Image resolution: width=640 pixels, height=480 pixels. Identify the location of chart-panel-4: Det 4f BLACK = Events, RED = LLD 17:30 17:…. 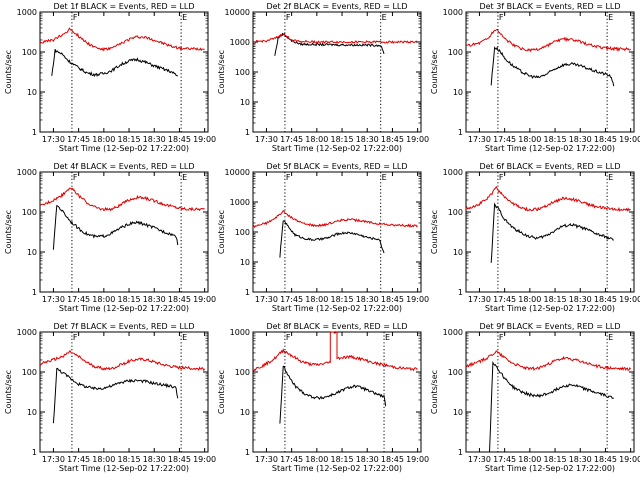
(110, 237).